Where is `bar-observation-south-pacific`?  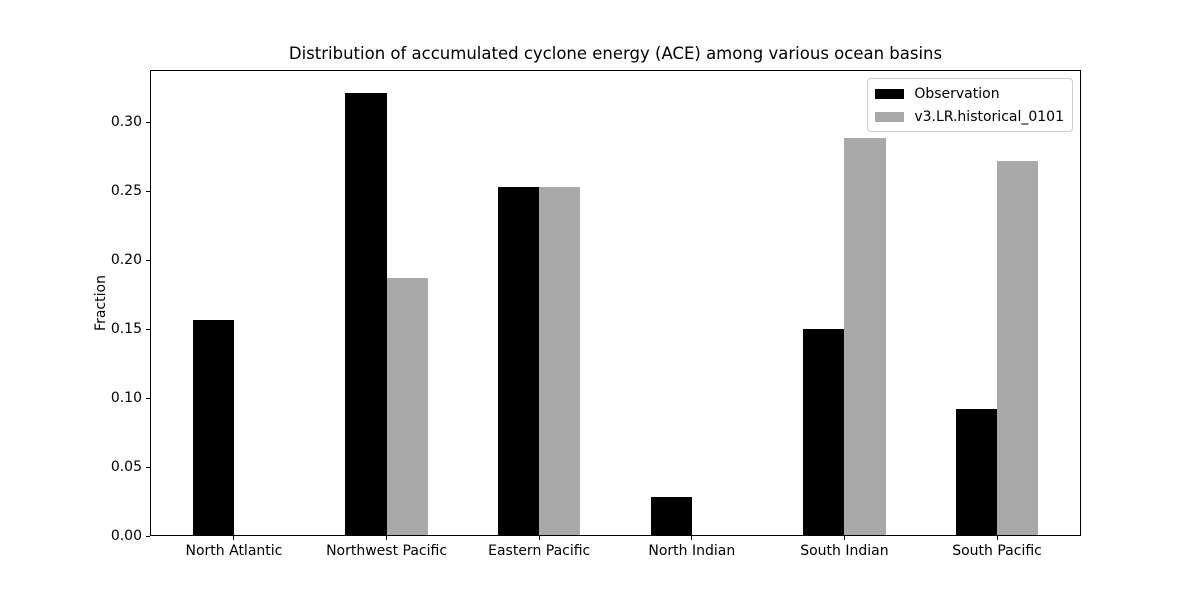 bar-observation-south-pacific is located at coordinates (976, 472).